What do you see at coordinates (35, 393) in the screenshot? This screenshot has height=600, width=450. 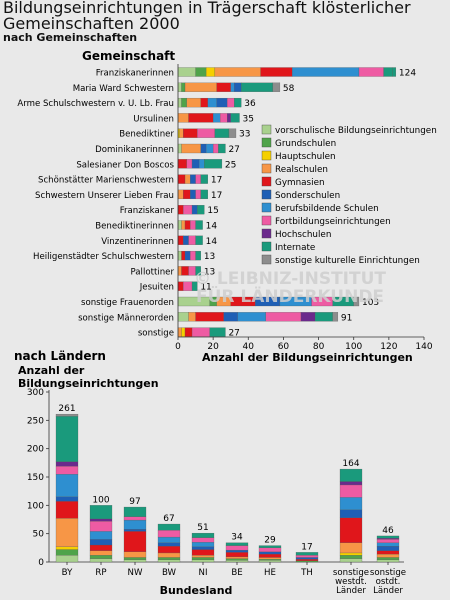 I see `chart-2-y-tick-label: 300` at bounding box center [35, 393].